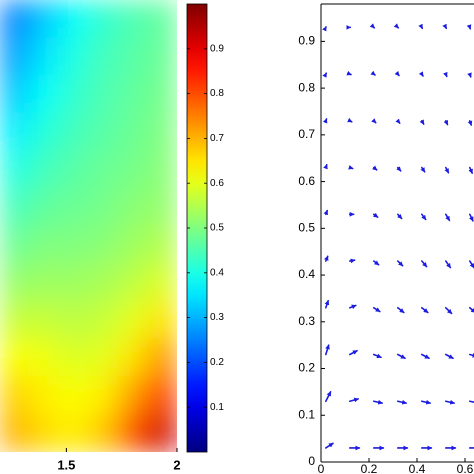  What do you see at coordinates (306, 41) in the screenshot?
I see `y-tick-label: 0.9` at bounding box center [306, 41].